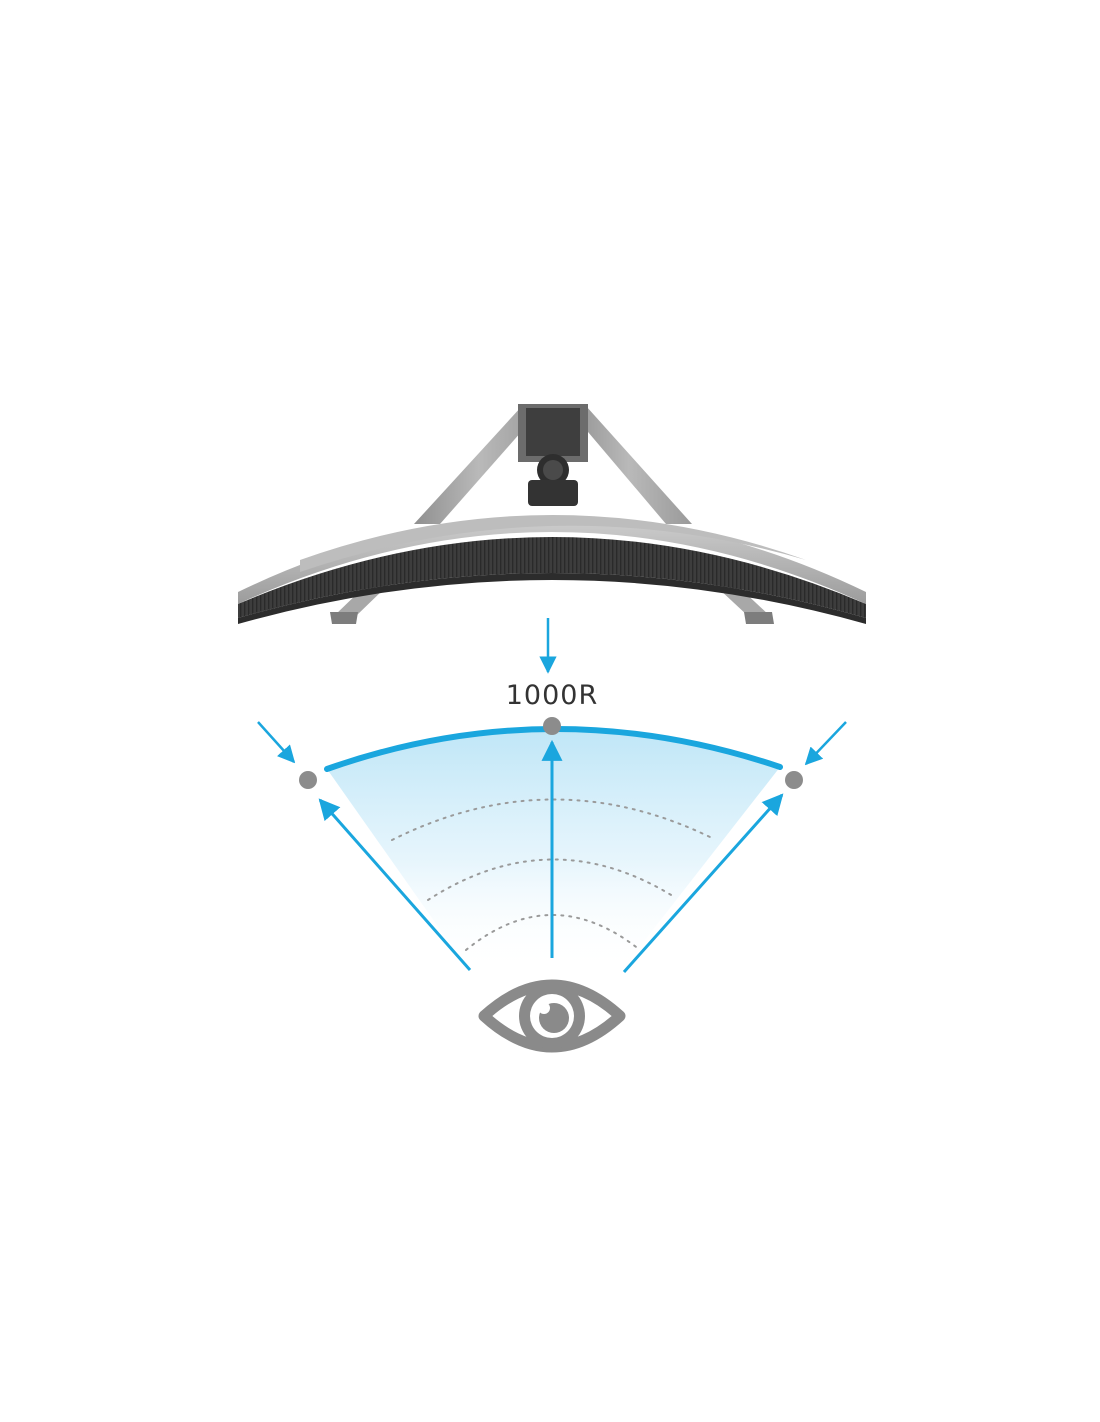 The image size is (1100, 1422). I want to click on eye-icon, so click(552, 1016).